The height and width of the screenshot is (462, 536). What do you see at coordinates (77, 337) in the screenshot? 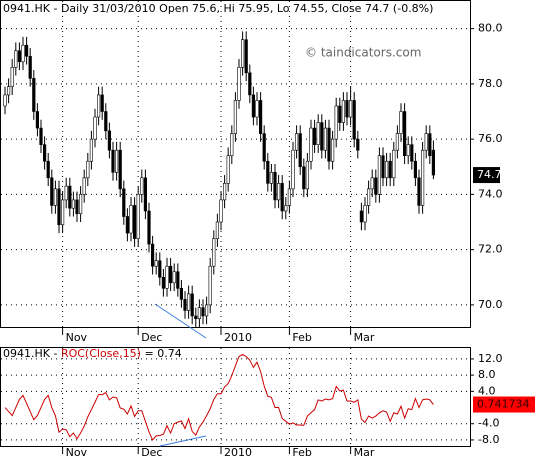
I see `x-tick-label: Nov` at bounding box center [77, 337].